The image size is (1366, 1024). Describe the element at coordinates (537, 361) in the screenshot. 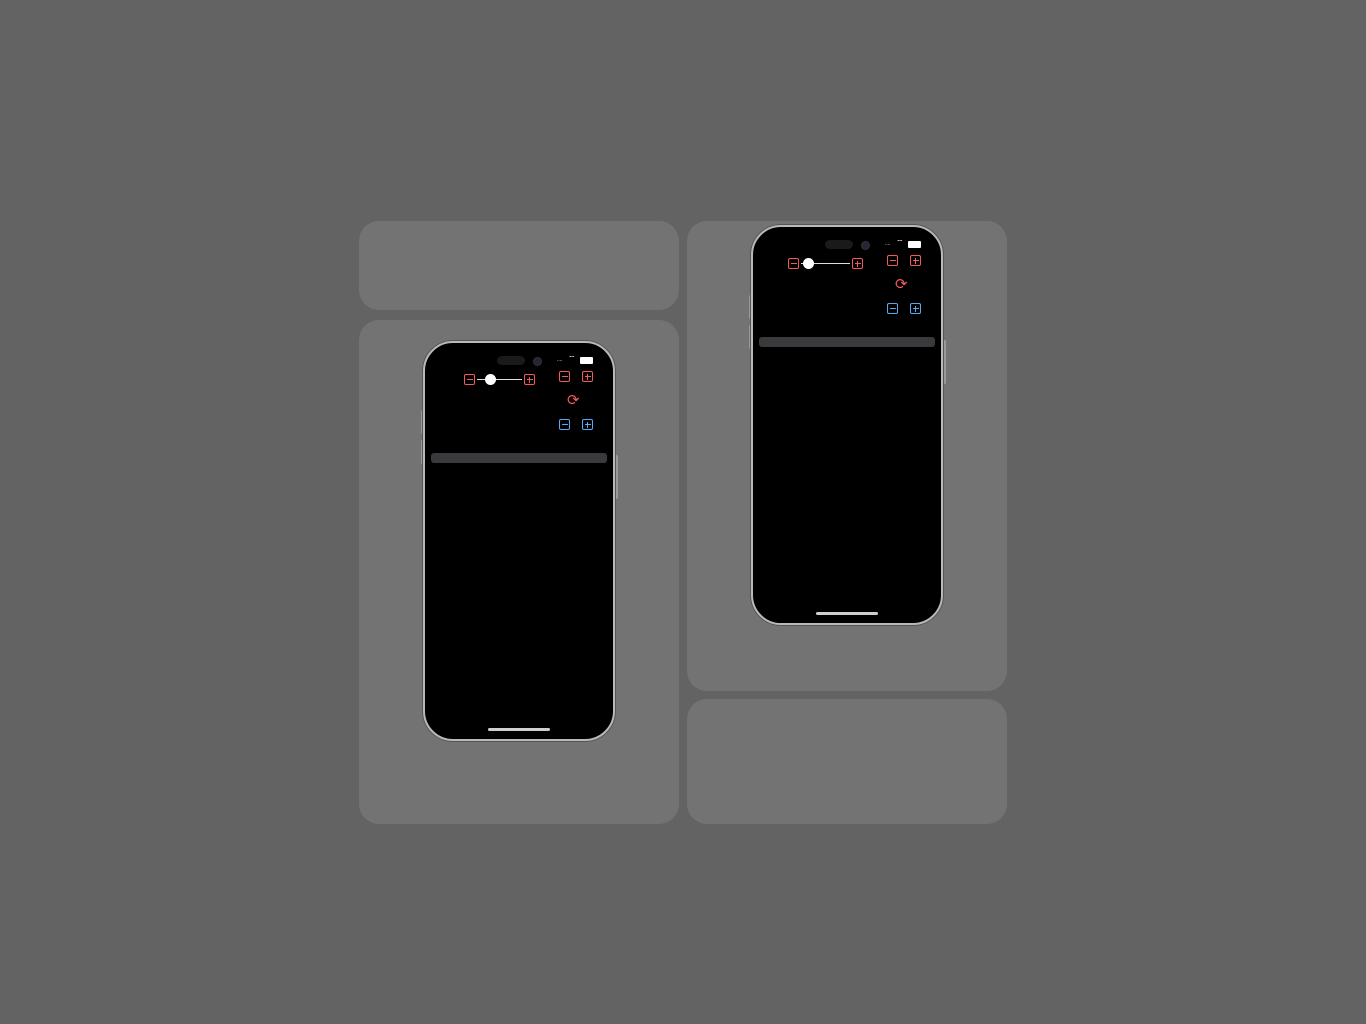

I see `phone1-camera-icon` at that location.